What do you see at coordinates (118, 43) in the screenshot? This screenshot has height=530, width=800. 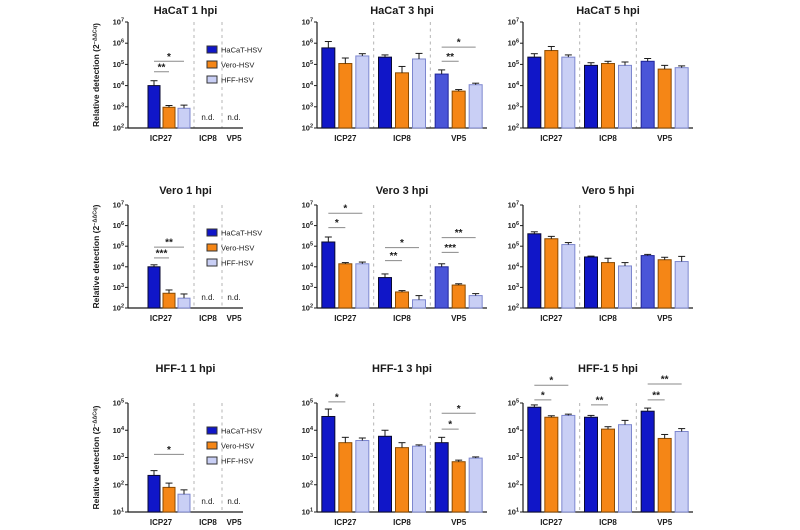 I see `y-tick-label: 10⁶` at bounding box center [118, 43].